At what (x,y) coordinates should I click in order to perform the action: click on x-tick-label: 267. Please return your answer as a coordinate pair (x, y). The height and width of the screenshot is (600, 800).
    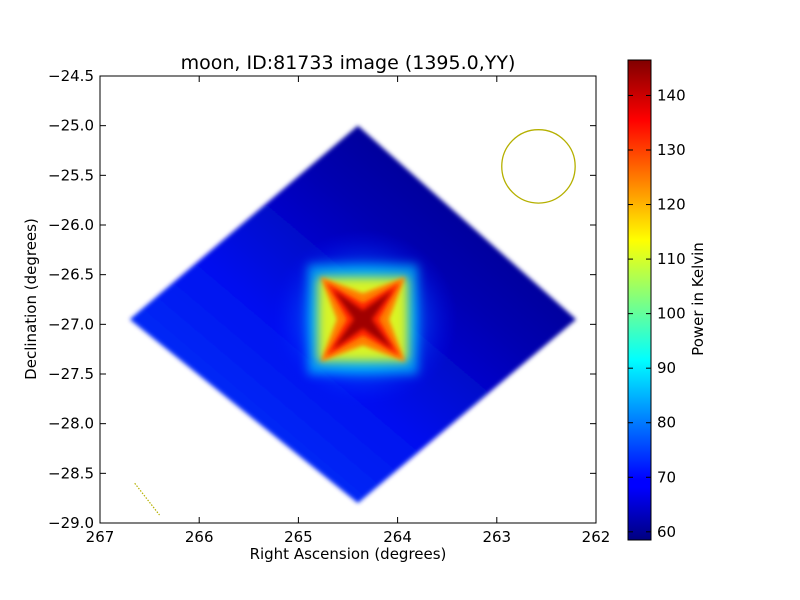
    Looking at the image, I should click on (100, 537).